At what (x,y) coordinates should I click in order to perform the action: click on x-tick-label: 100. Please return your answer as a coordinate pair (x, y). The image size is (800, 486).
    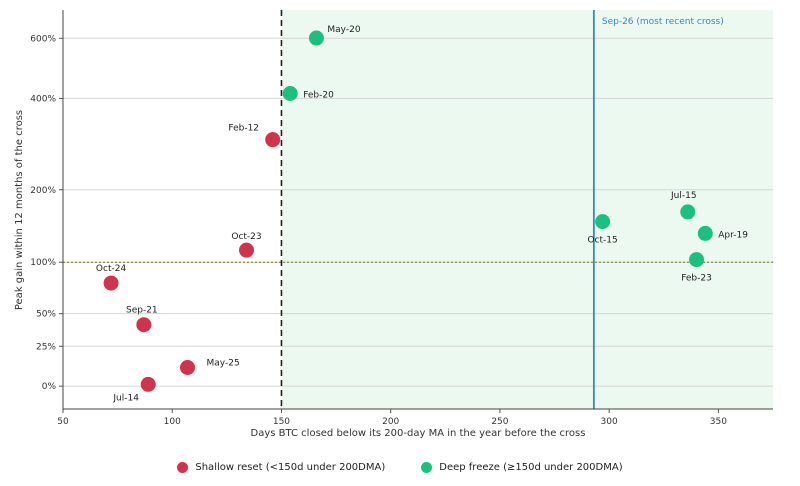
    Looking at the image, I should click on (172, 422).